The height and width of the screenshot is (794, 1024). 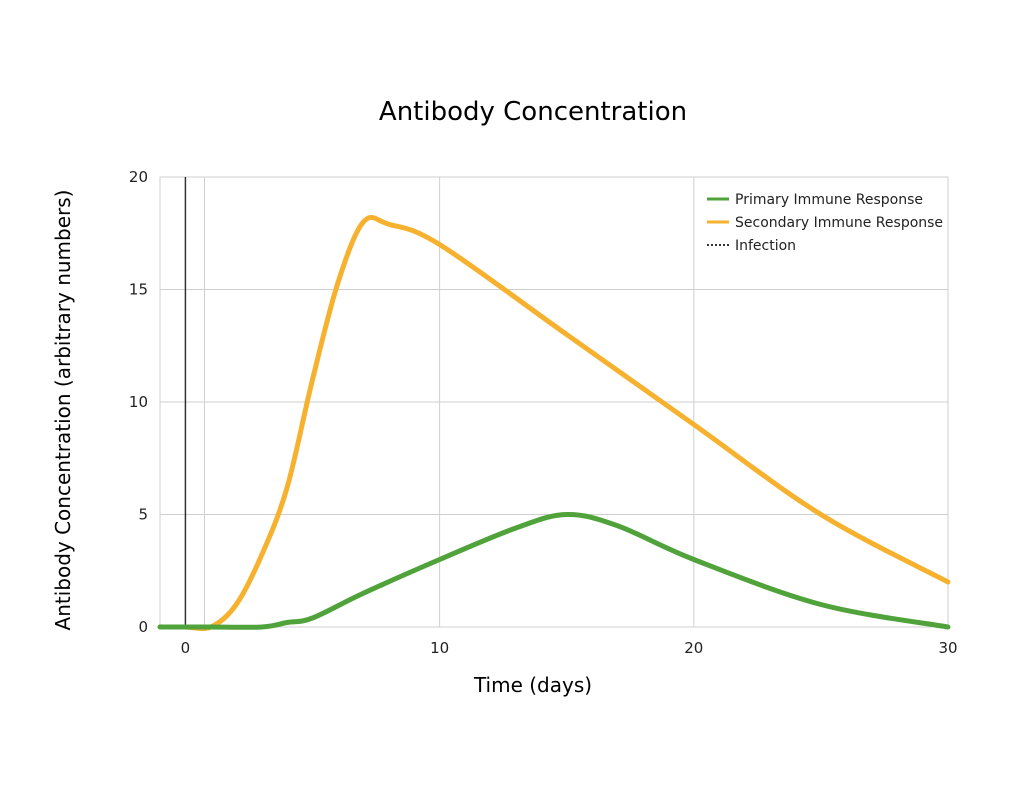 What do you see at coordinates (569, 648) in the screenshot?
I see `x-tick-labels: 0 10 20 30` at bounding box center [569, 648].